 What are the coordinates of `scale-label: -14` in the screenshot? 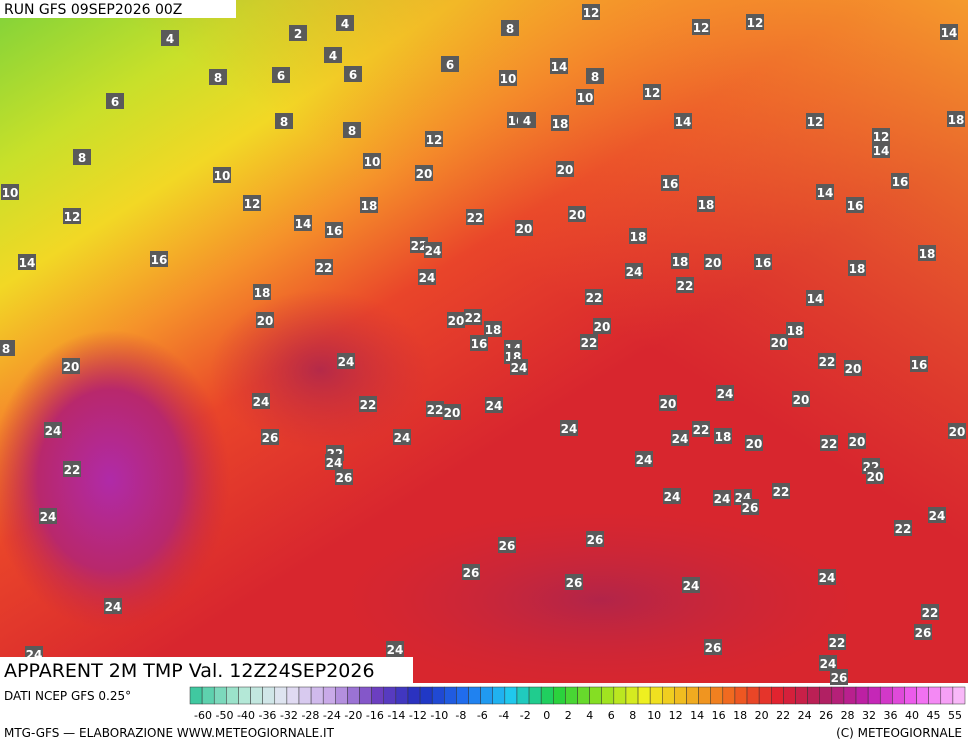 It's located at (396, 715).